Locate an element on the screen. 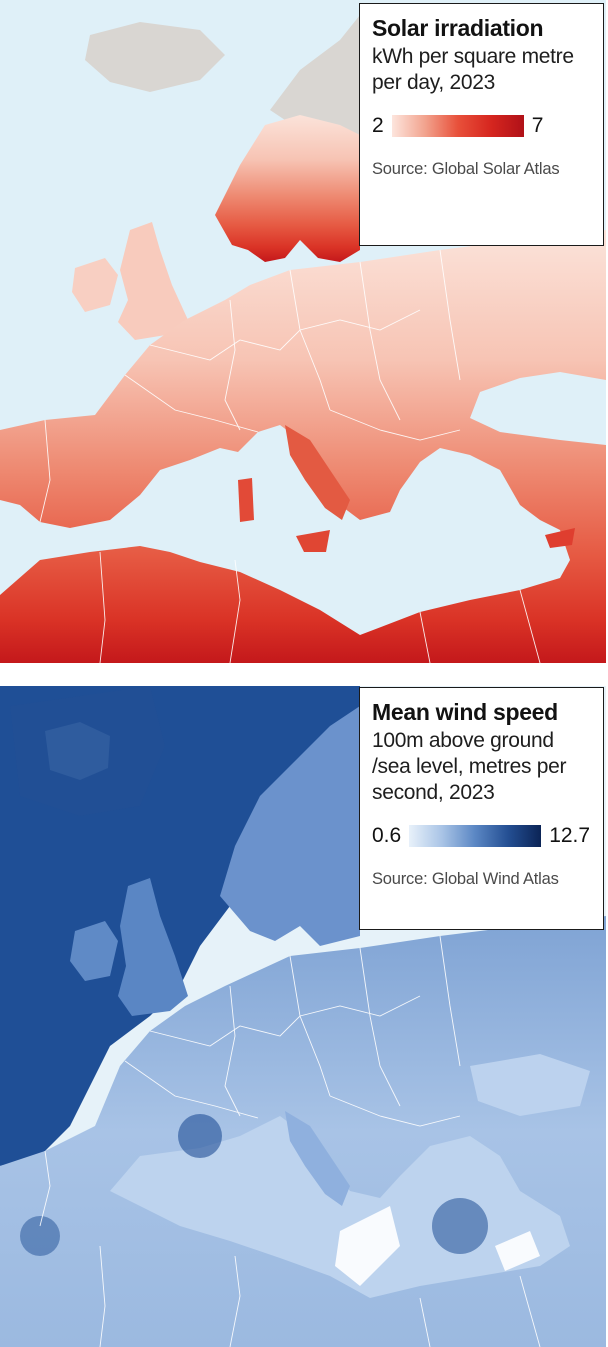 The height and width of the screenshot is (1347, 608). wind-color-scale: 0.6 12.7 is located at coordinates (481, 836).